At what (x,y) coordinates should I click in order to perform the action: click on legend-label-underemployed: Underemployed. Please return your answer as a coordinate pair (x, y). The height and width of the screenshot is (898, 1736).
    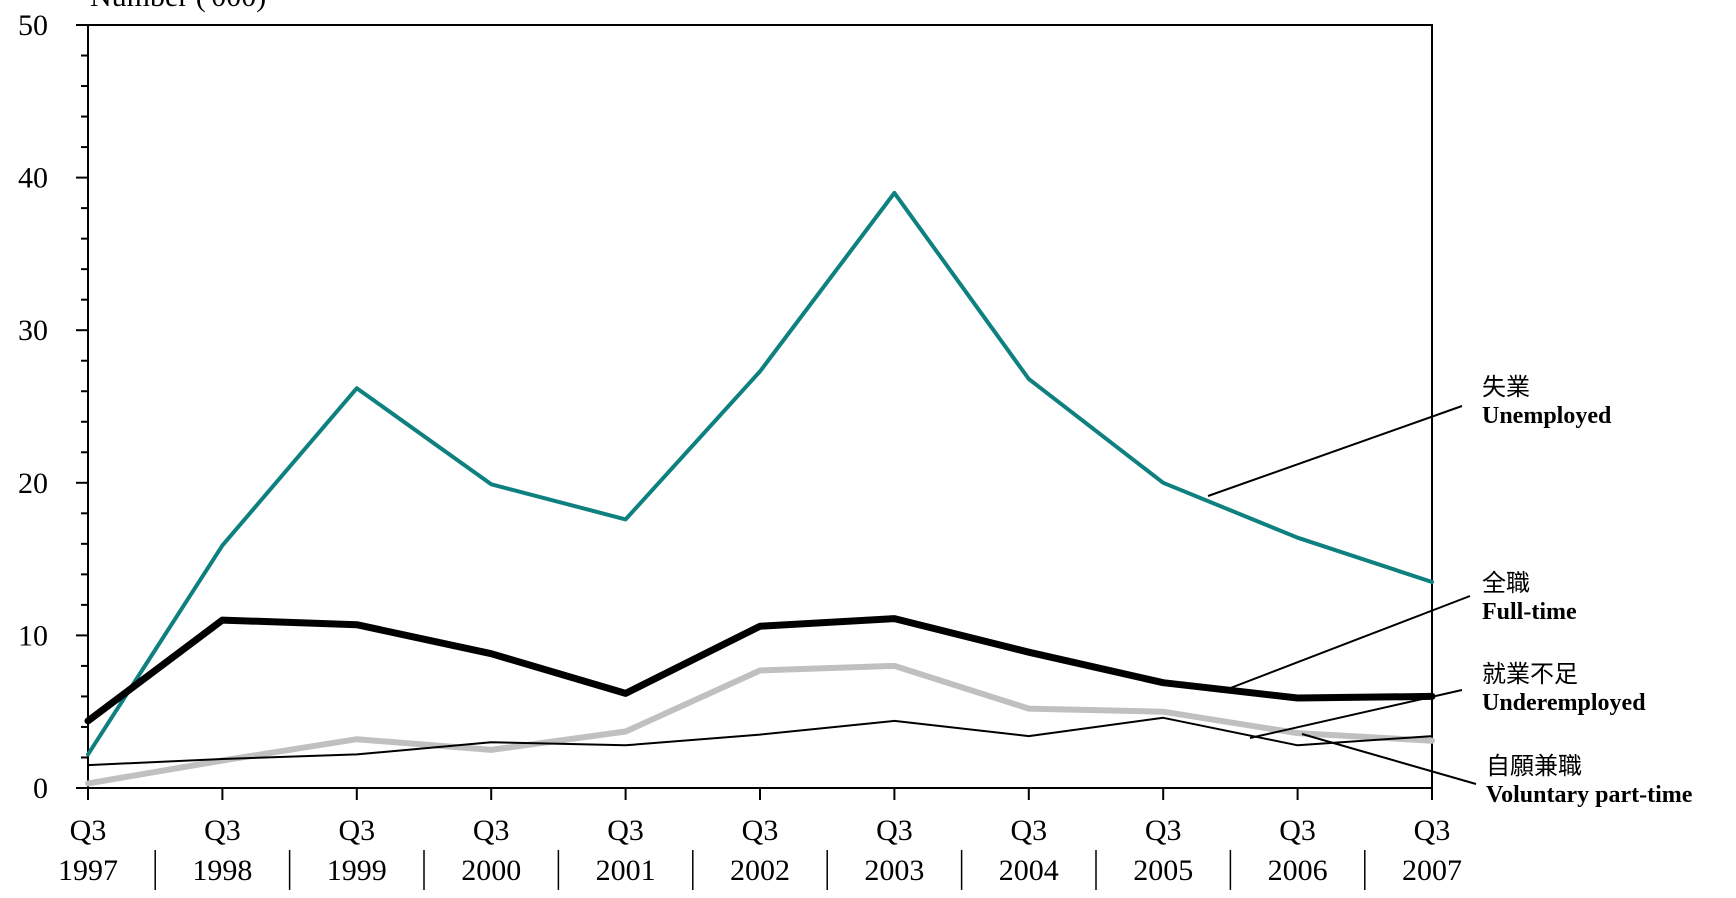
    Looking at the image, I should click on (1564, 703).